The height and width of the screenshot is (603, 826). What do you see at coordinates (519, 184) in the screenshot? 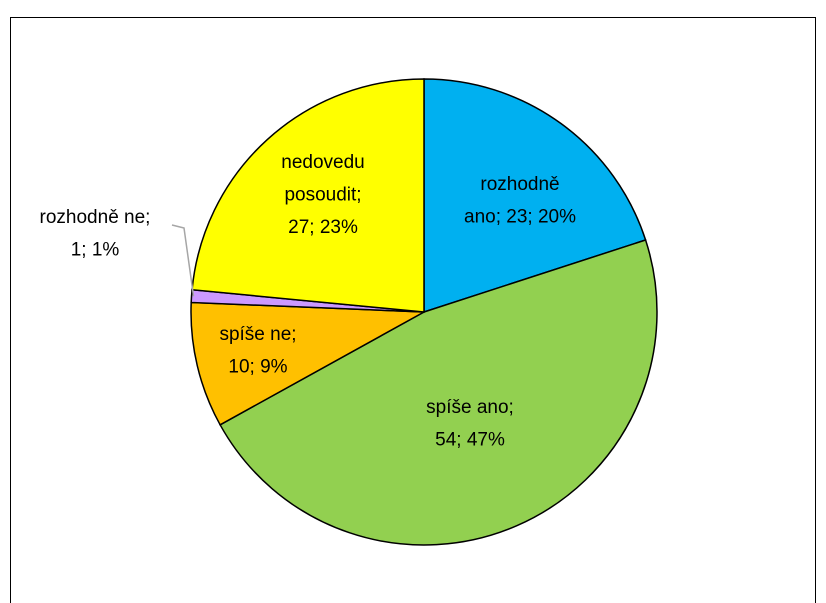
I see `data-label-line: rozhodně` at bounding box center [519, 184].